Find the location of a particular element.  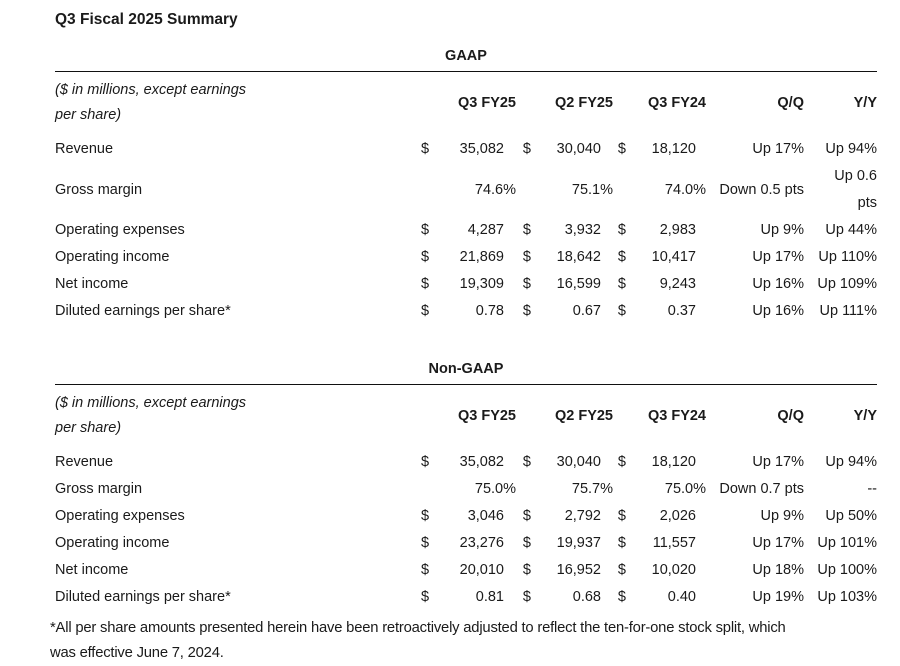

value-q3fy25: 21,869 is located at coordinates (481, 257).